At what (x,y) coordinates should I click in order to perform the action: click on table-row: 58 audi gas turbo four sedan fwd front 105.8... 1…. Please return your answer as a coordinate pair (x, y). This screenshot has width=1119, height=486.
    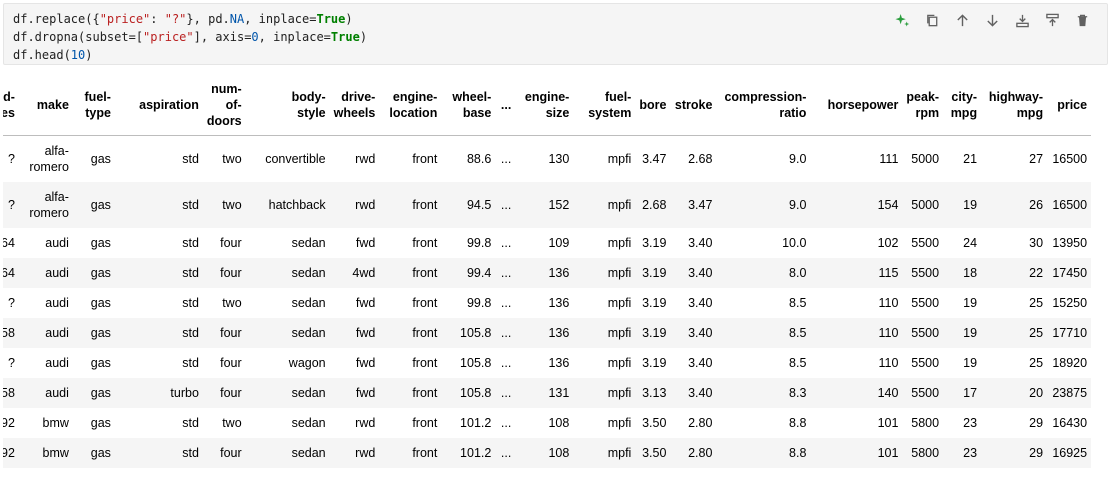
    Looking at the image, I should click on (547, 393).